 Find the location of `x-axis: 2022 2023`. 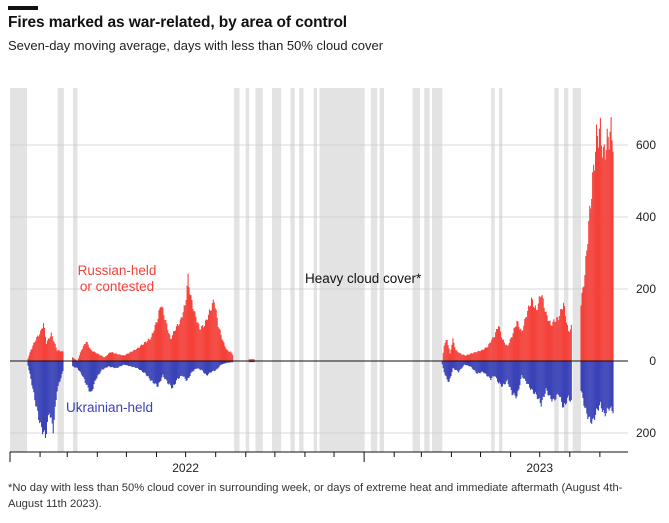

x-axis: 2022 2023 is located at coordinates (318, 463).